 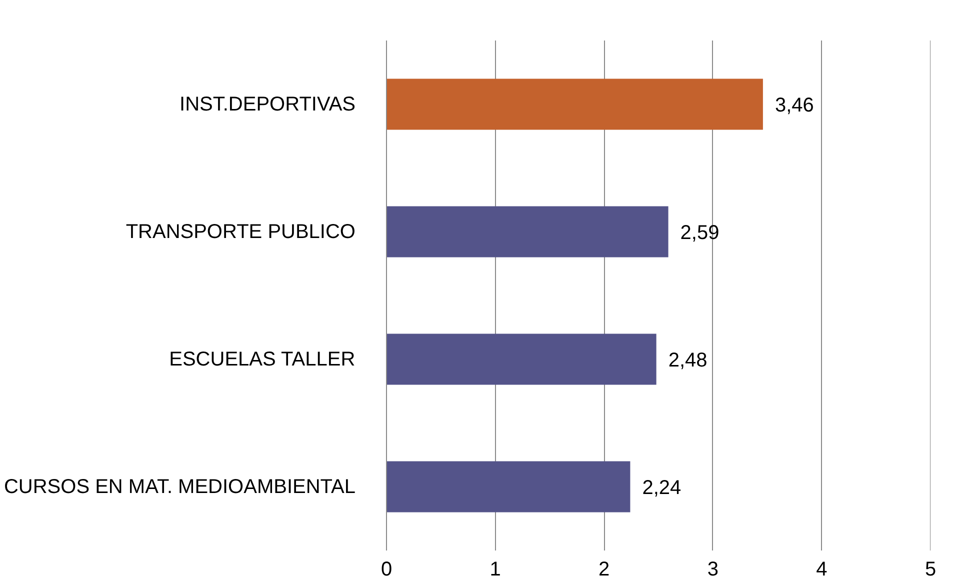 What do you see at coordinates (930, 568) in the screenshot?
I see `x-tick-label: 5` at bounding box center [930, 568].